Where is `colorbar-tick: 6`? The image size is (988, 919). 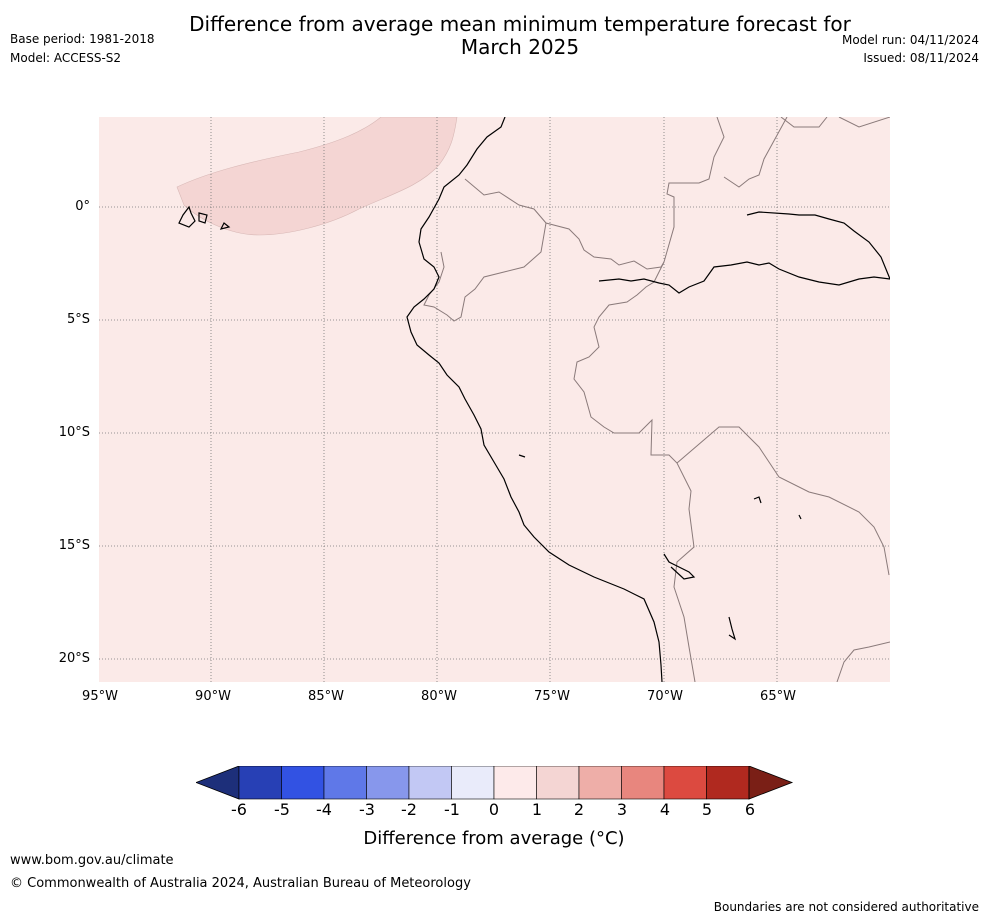 colorbar-tick: 6 is located at coordinates (750, 809).